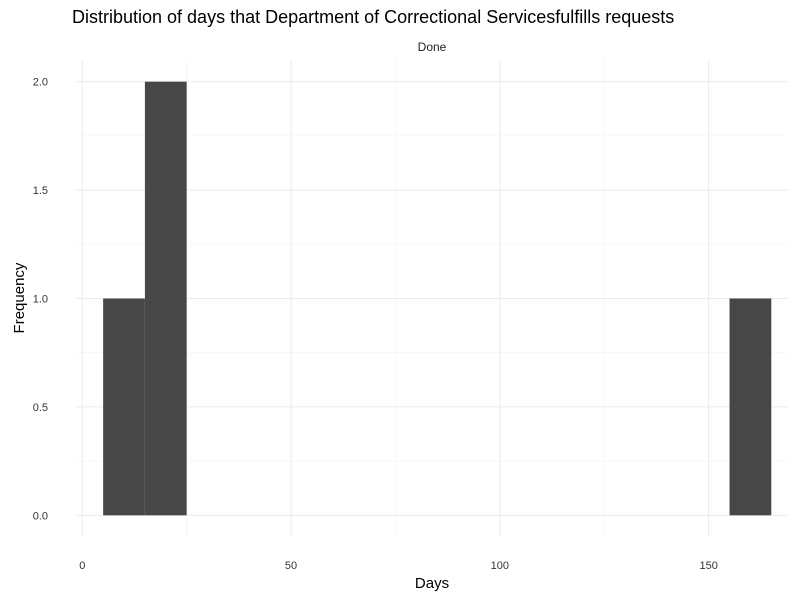  Describe the element at coordinates (500, 566) in the screenshot. I see `x-tick-label: 100` at that location.